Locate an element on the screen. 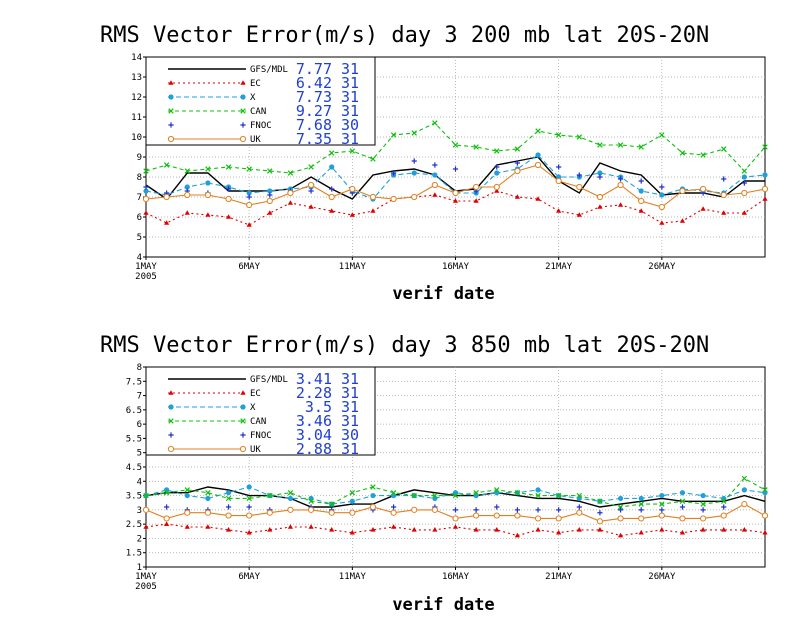  y-tick-label: 6 is located at coordinates (139, 218).